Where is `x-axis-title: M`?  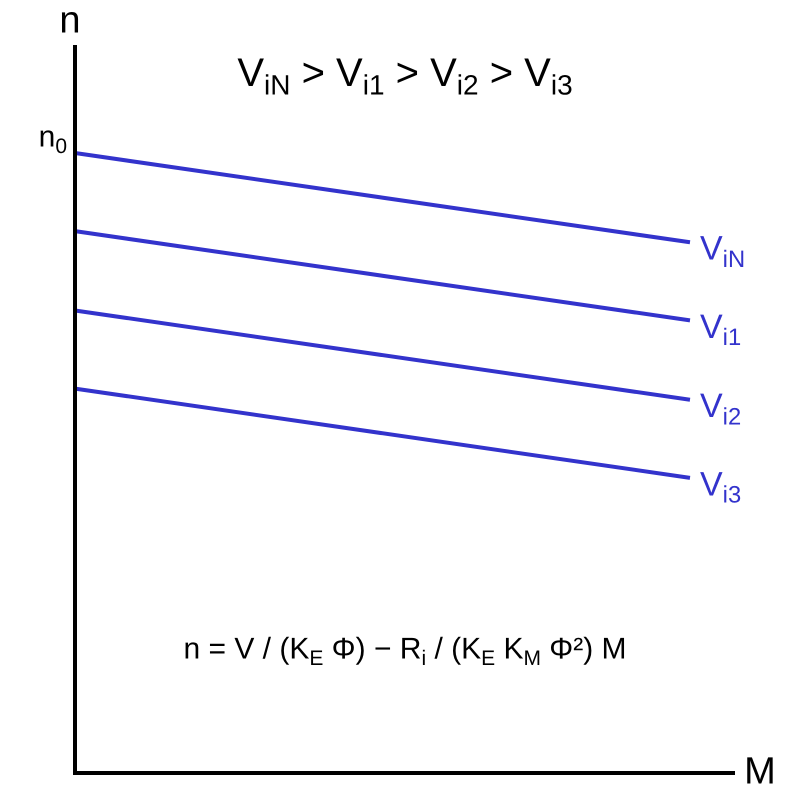
x-axis-title: M is located at coordinates (760, 771).